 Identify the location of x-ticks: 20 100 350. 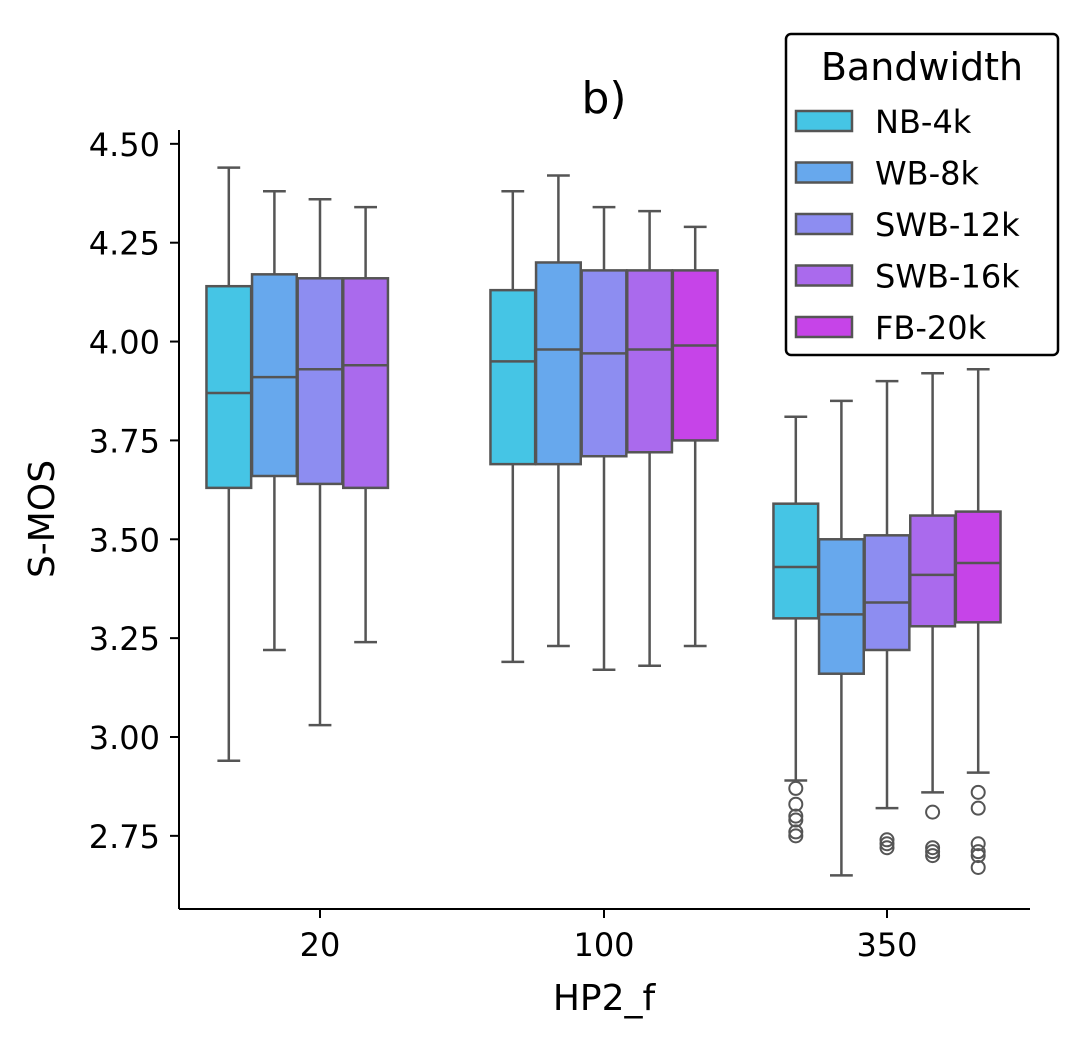
(609, 936).